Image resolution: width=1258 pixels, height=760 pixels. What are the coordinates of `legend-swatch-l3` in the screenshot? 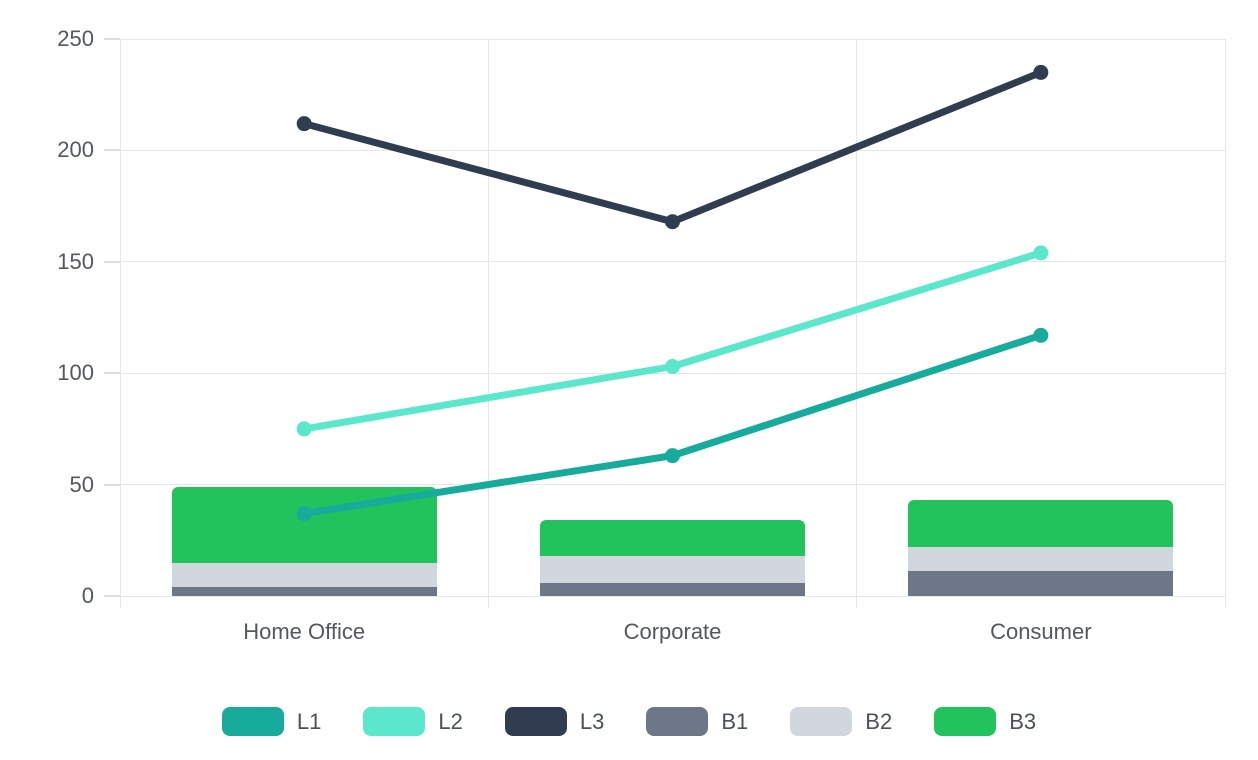 It's located at (535, 721).